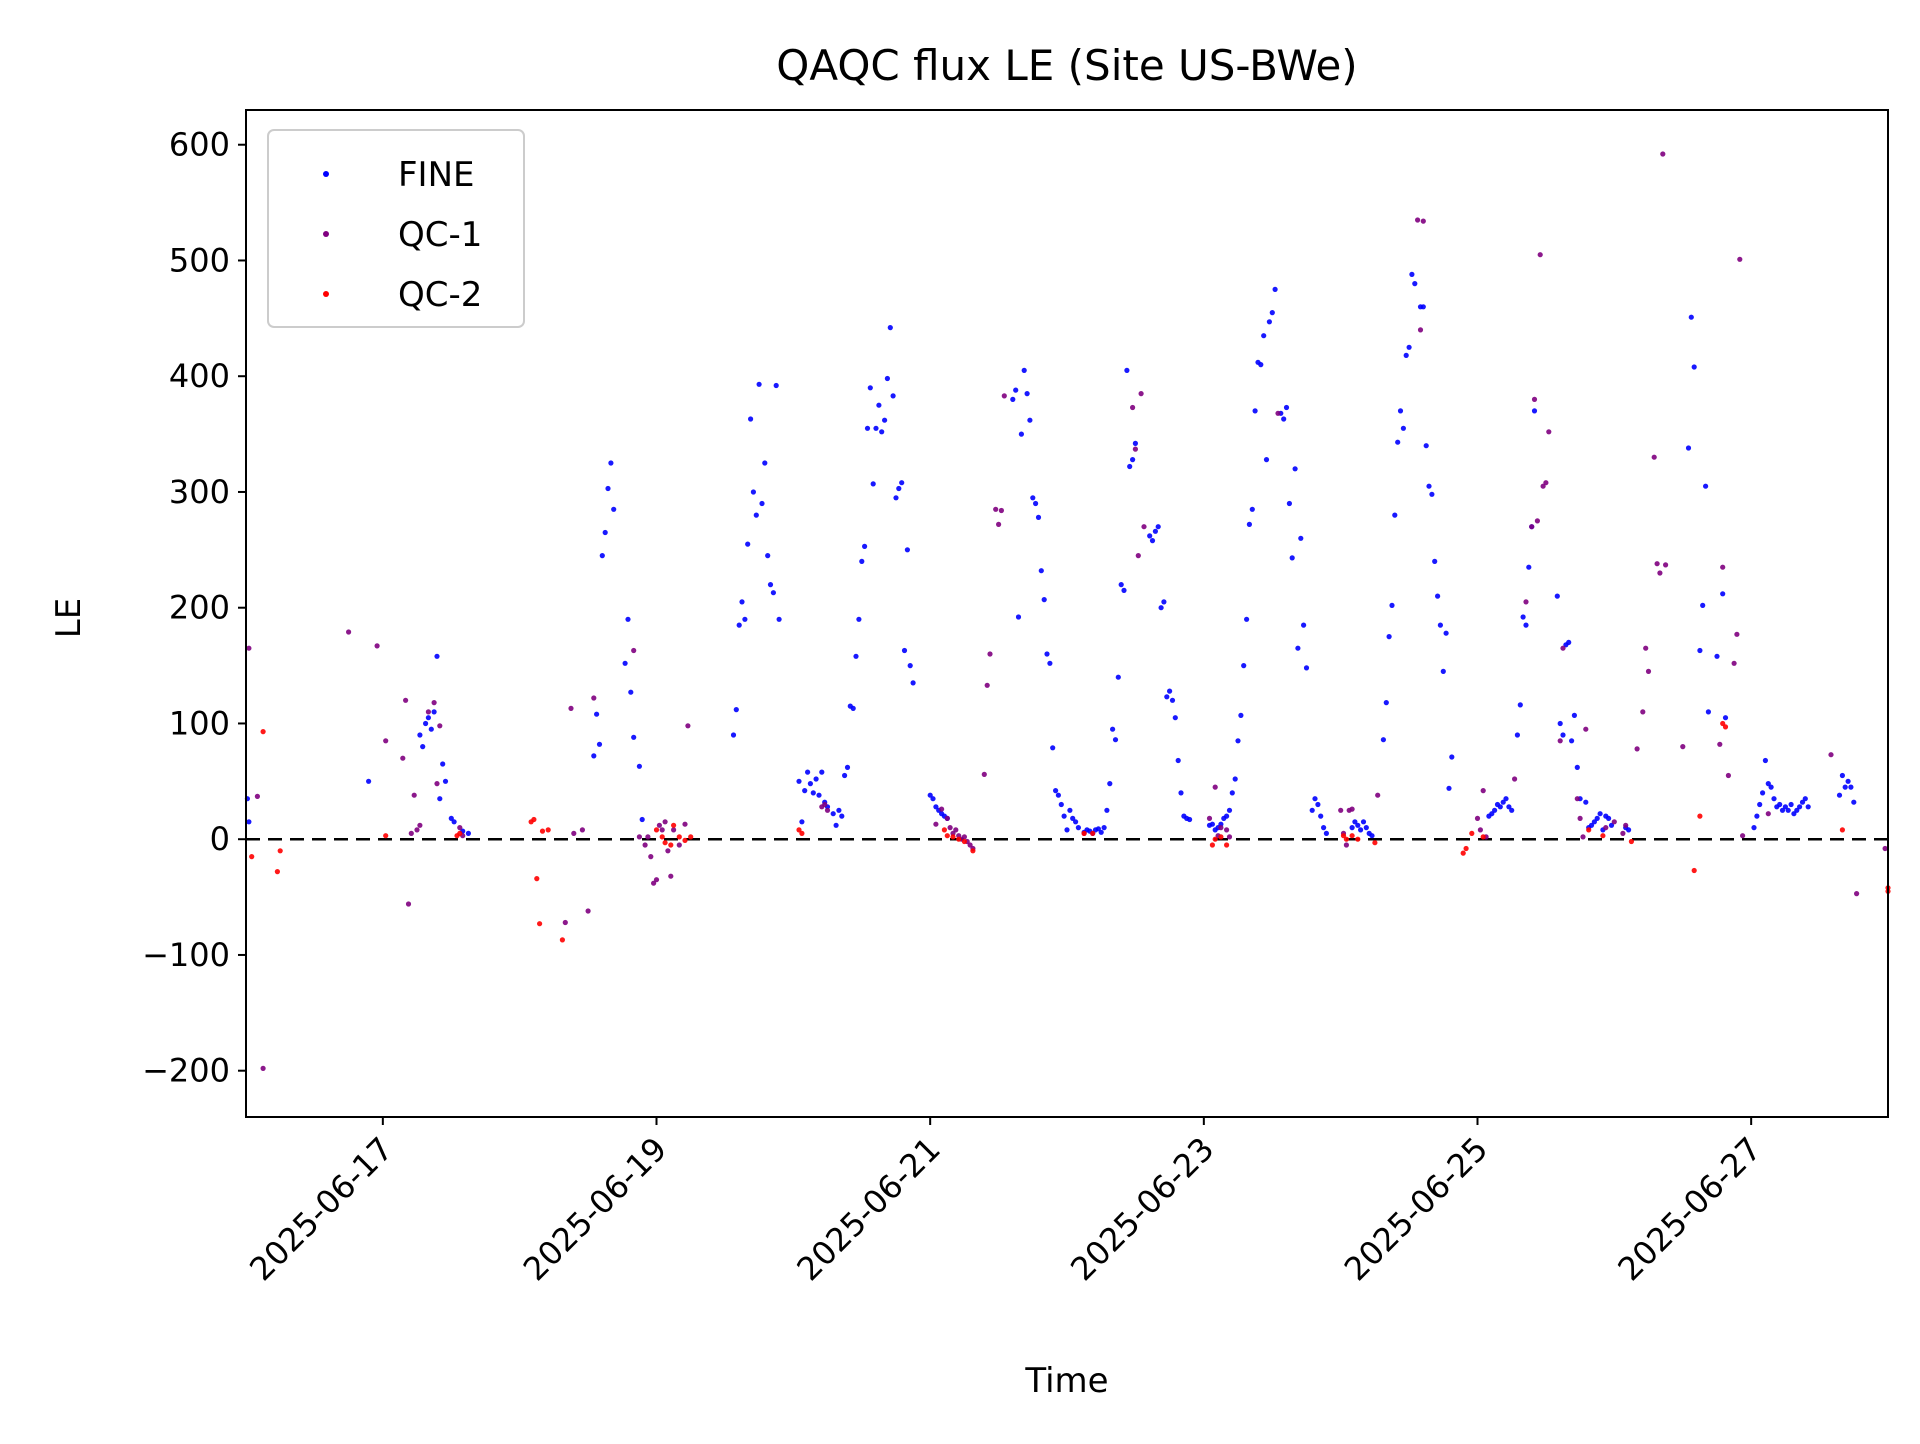 The width and height of the screenshot is (1920, 1444). I want to click on y-tick-label: −100, so click(186, 955).